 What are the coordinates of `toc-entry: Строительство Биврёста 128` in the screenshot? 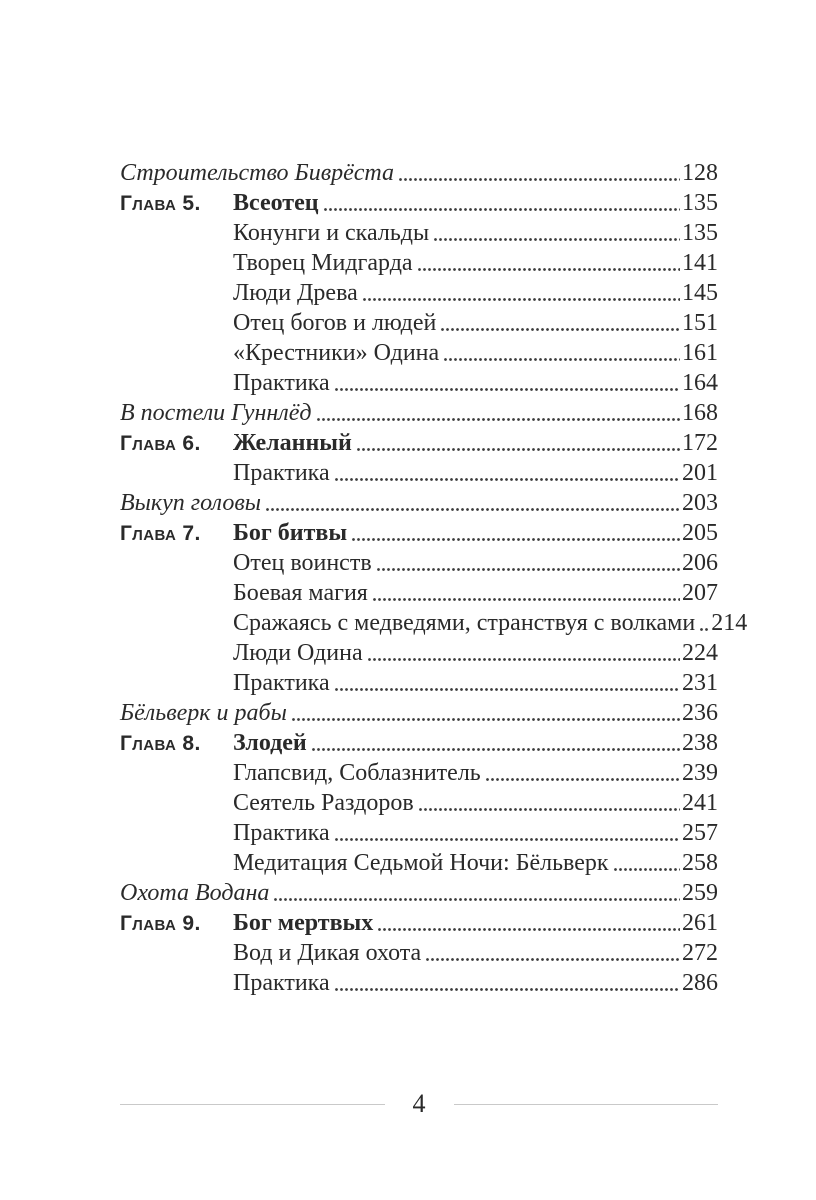 It's located at (419, 173).